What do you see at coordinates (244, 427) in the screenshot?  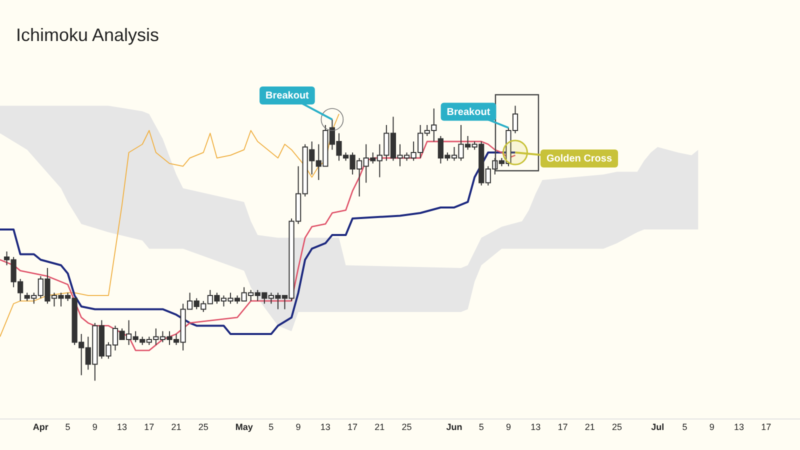 I see `x-tick-label: May` at bounding box center [244, 427].